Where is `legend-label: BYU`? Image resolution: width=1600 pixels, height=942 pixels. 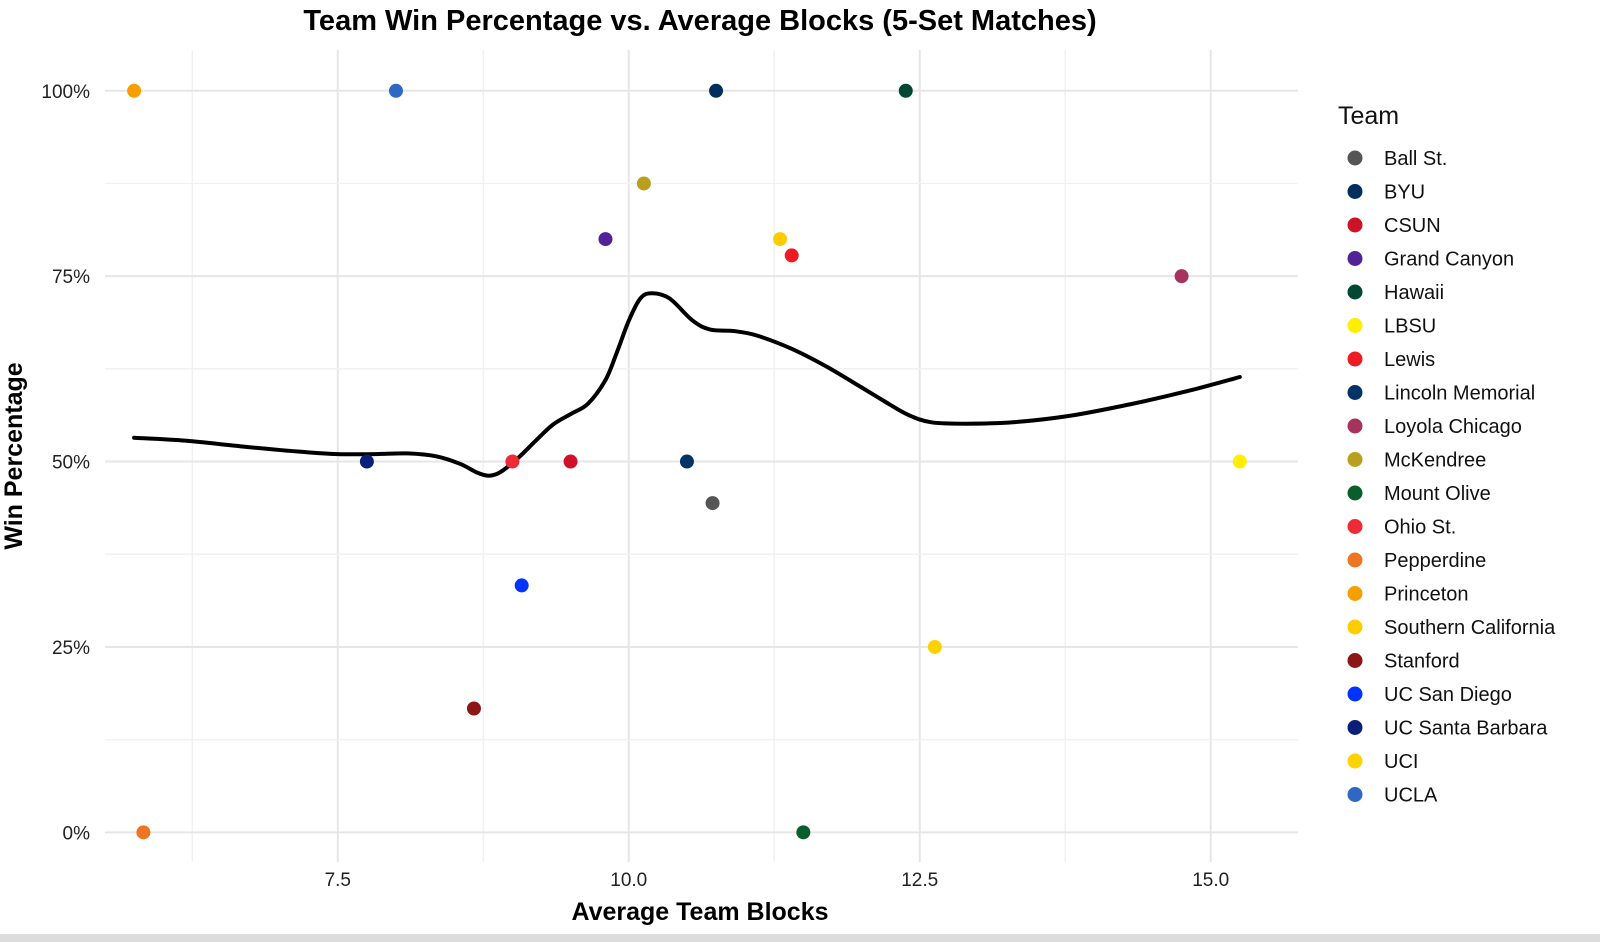
legend-label: BYU is located at coordinates (1404, 193).